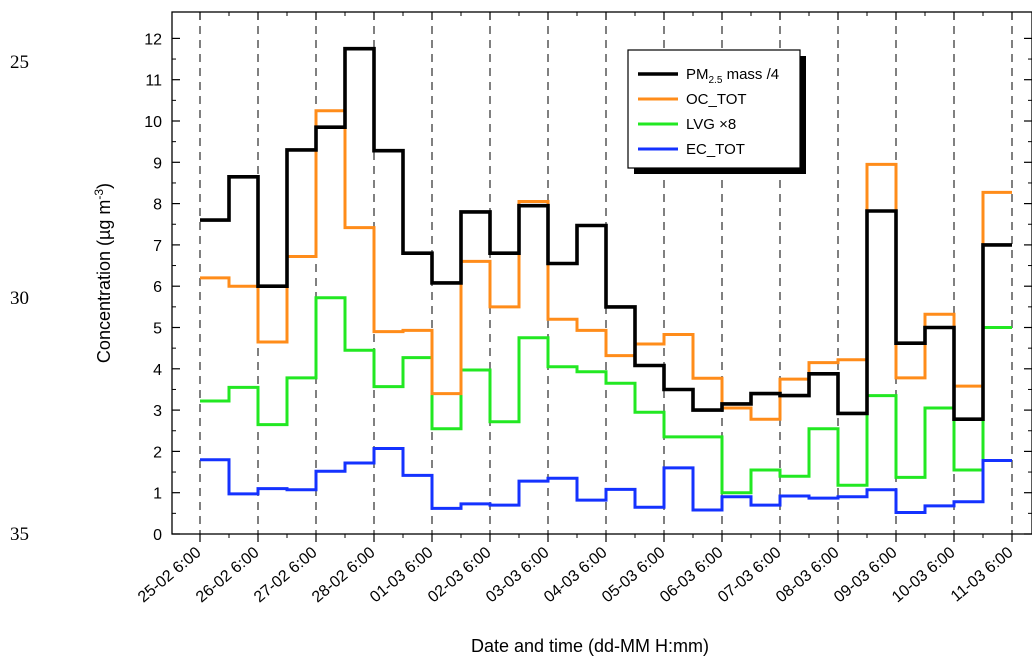  What do you see at coordinates (402, 575) in the screenshot?
I see `x-tick-label-4: 01-03 6:00` at bounding box center [402, 575].